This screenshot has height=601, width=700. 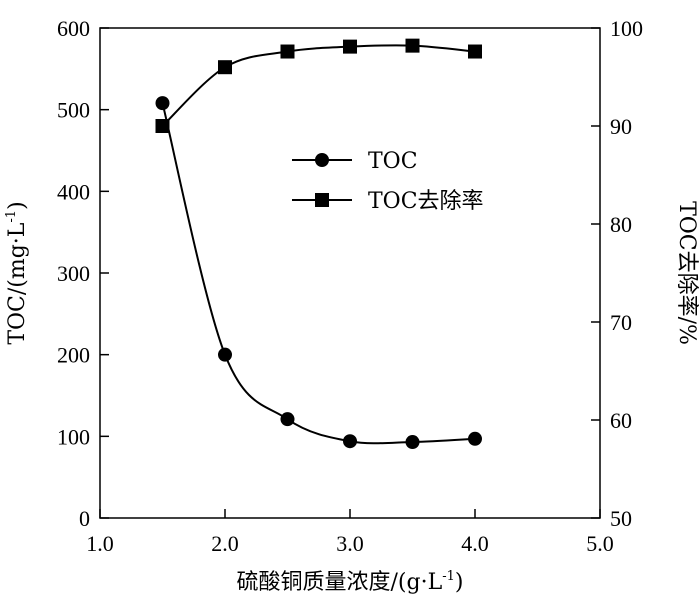 I want to click on x-tick-label: 5.0, so click(x=600, y=543).